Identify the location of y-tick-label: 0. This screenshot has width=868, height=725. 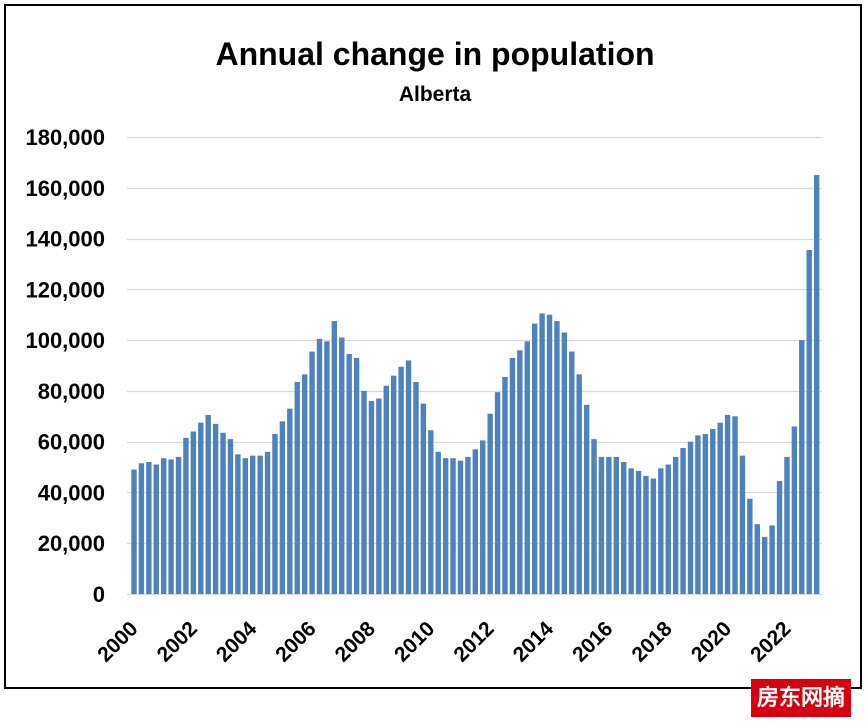
(99, 594).